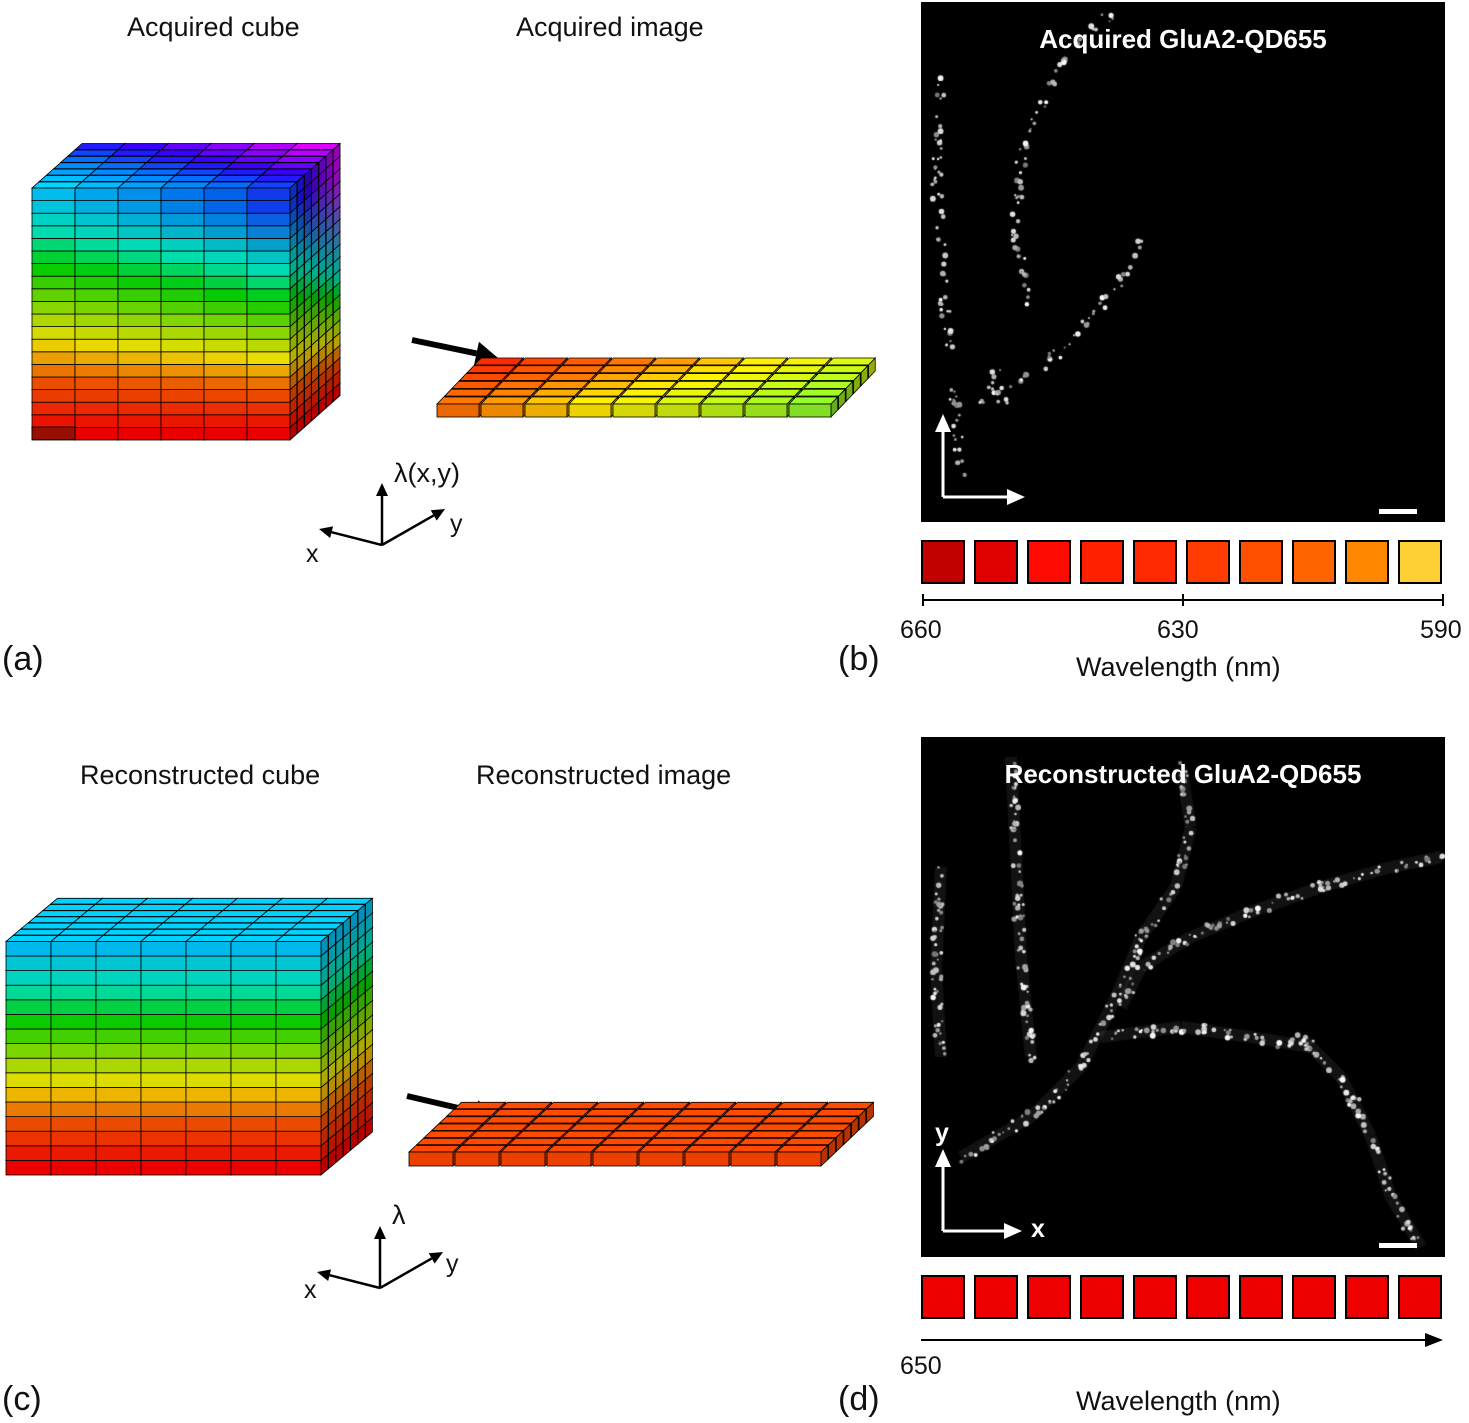 The image size is (1469, 1423). What do you see at coordinates (1183, 562) in the screenshot?
I see `acquired-wavelength-swatches` at bounding box center [1183, 562].